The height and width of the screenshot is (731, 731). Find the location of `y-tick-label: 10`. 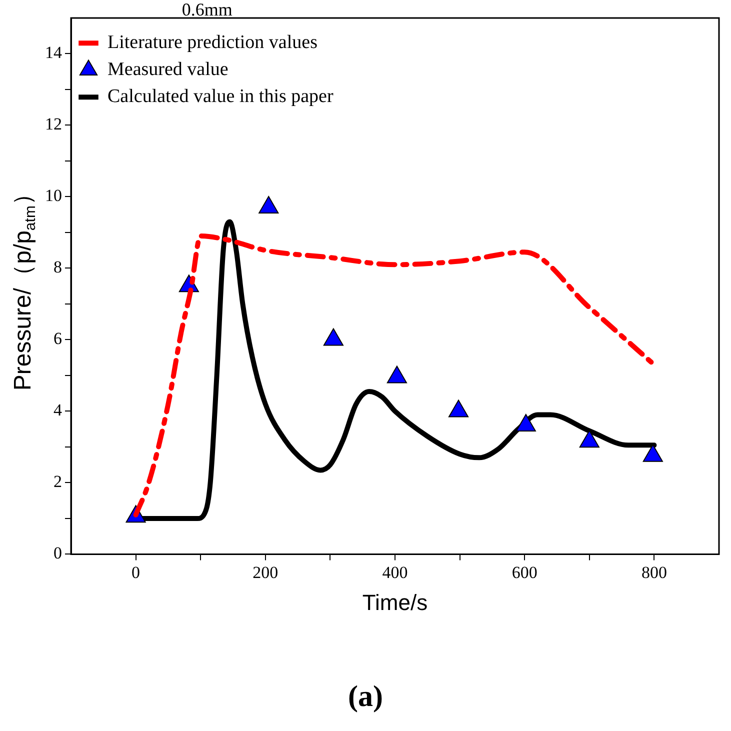

y-tick-label: 10 is located at coordinates (53, 196).